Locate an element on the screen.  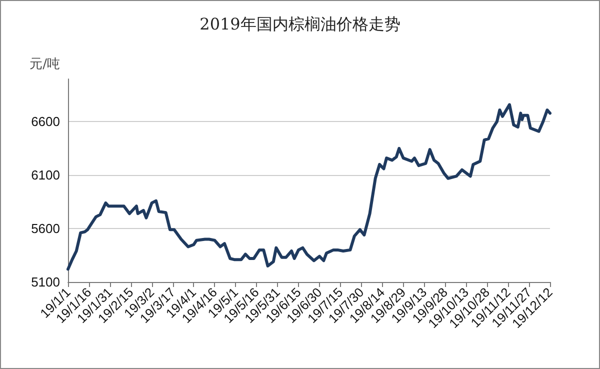
y-axis-title: 元/吨 is located at coordinates (45, 64).